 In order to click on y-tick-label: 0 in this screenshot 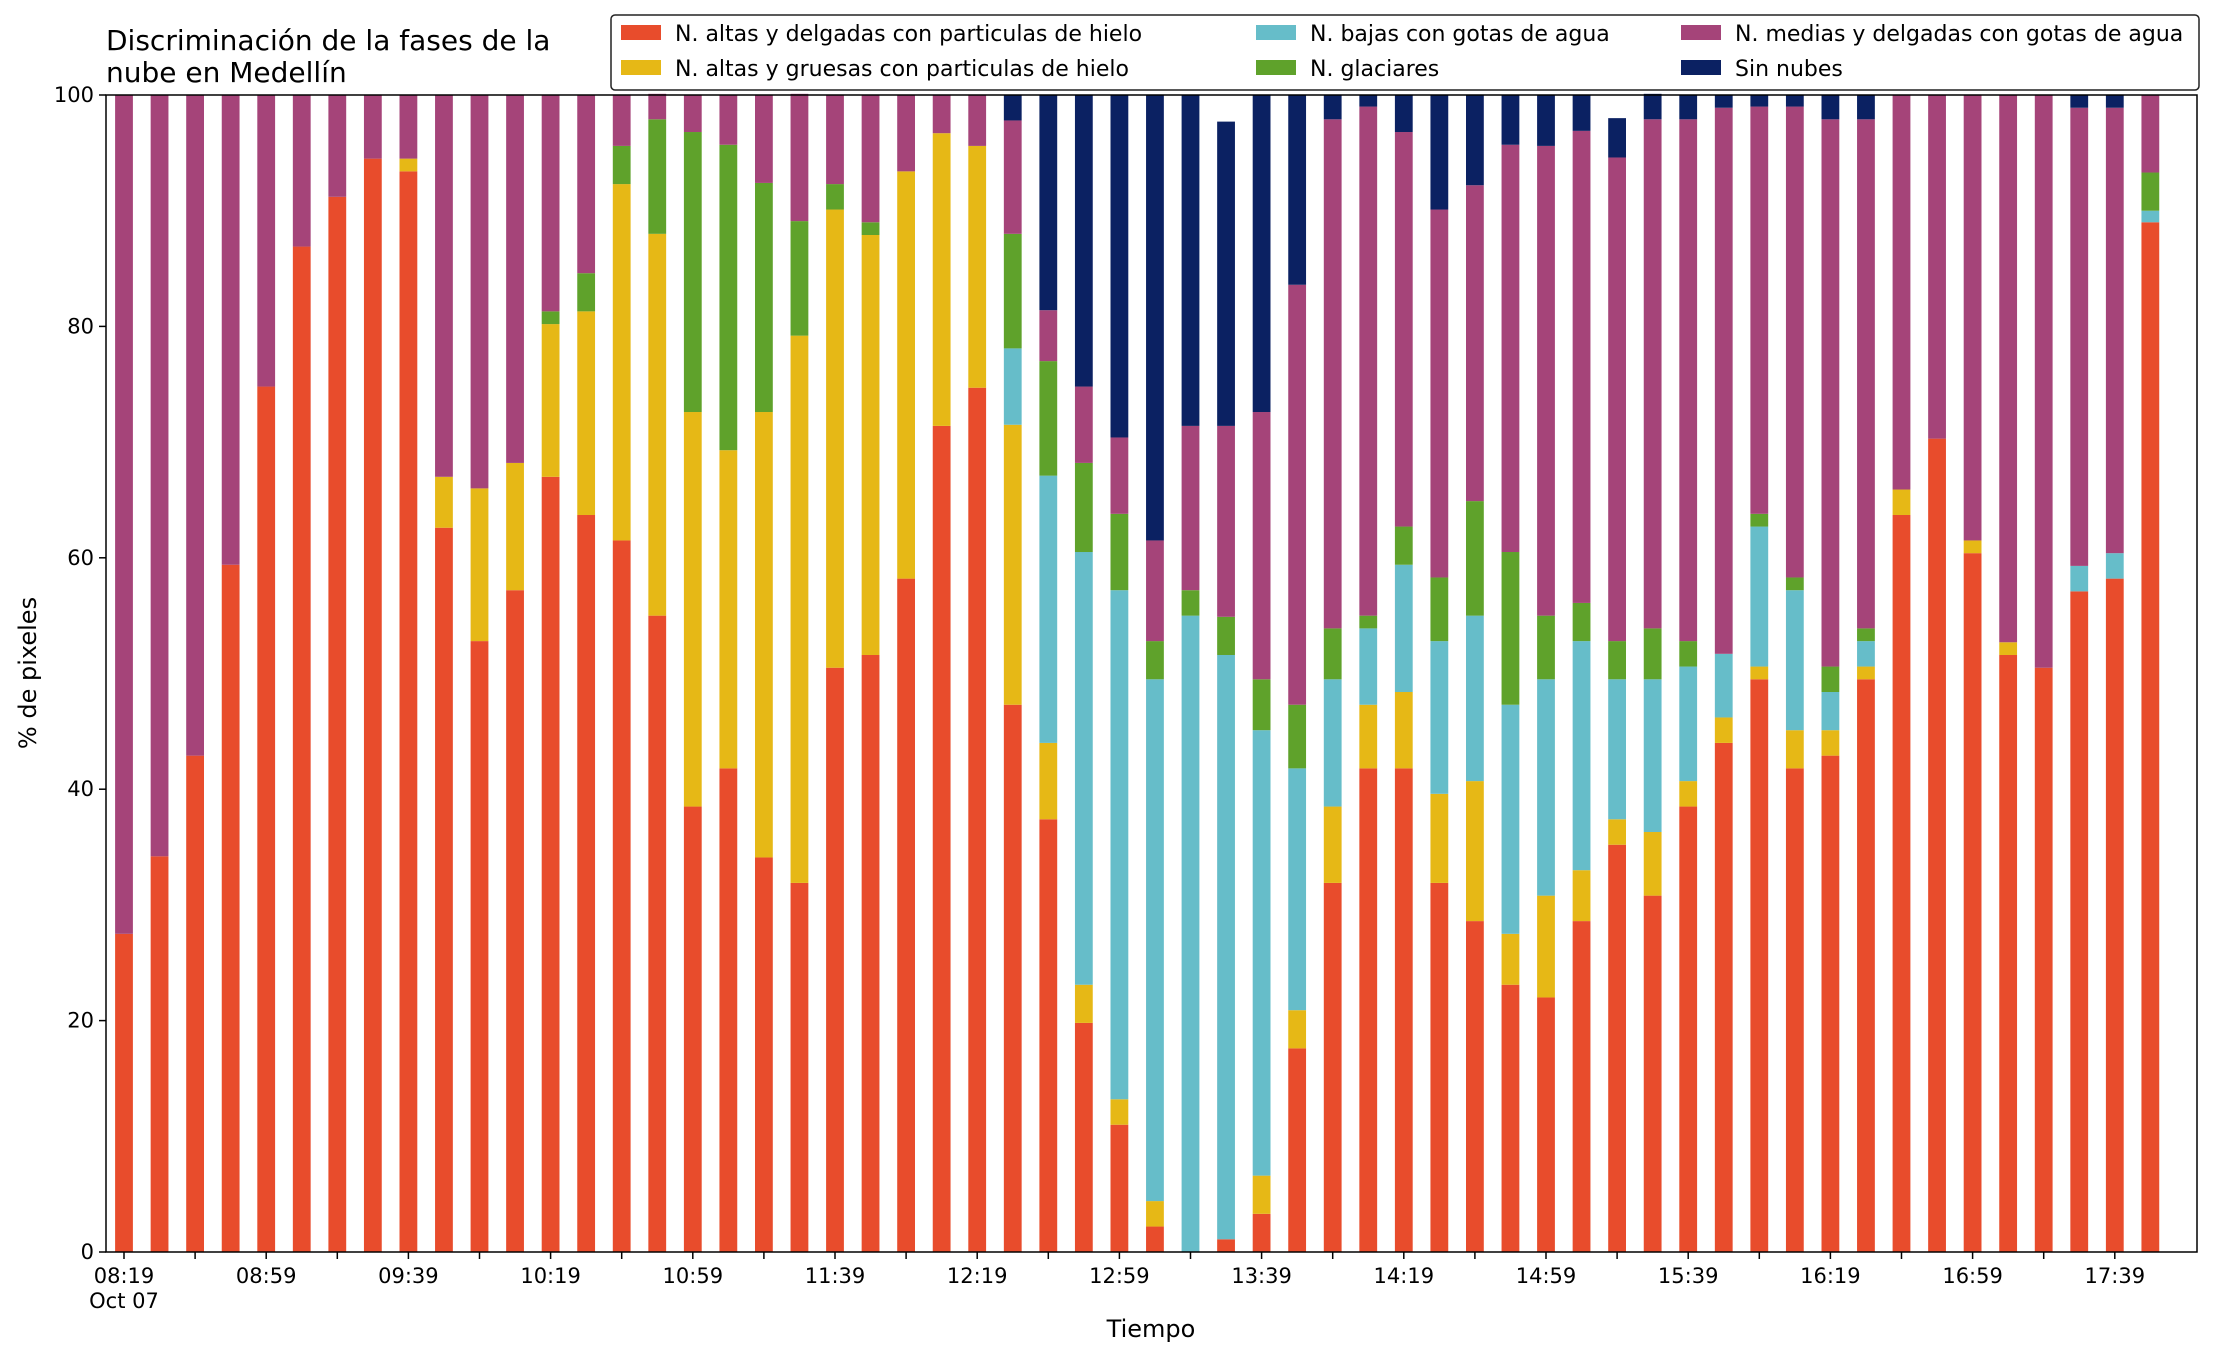, I will do `click(87, 1252)`.